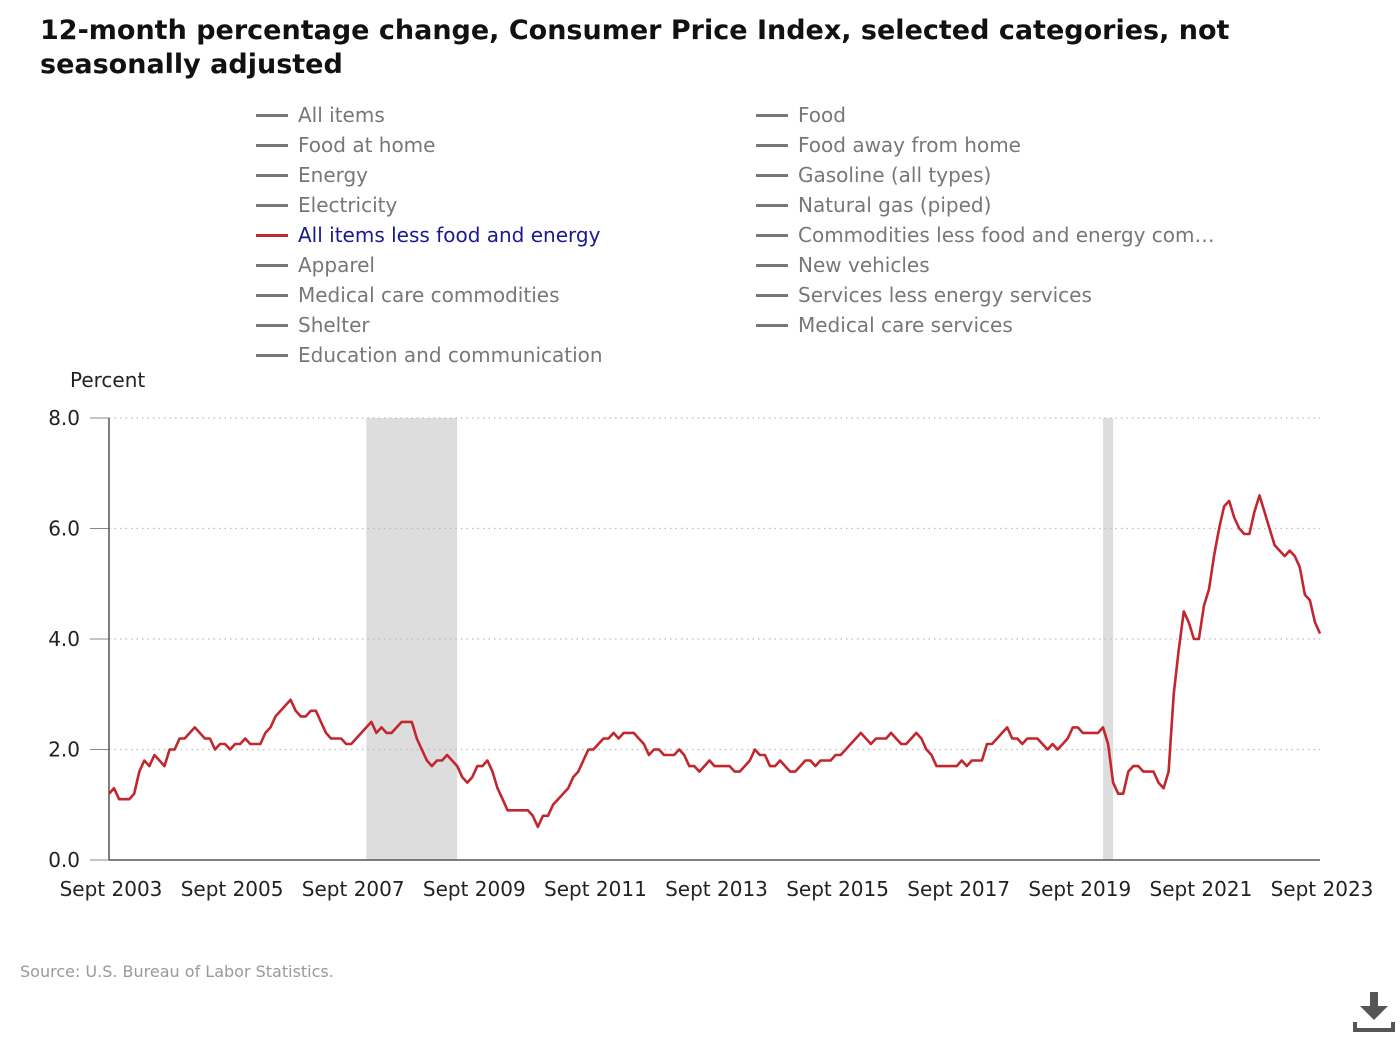 The image size is (1400, 1040). Describe the element at coordinates (64, 529) in the screenshot. I see `y-tick-label: 6.0` at that location.